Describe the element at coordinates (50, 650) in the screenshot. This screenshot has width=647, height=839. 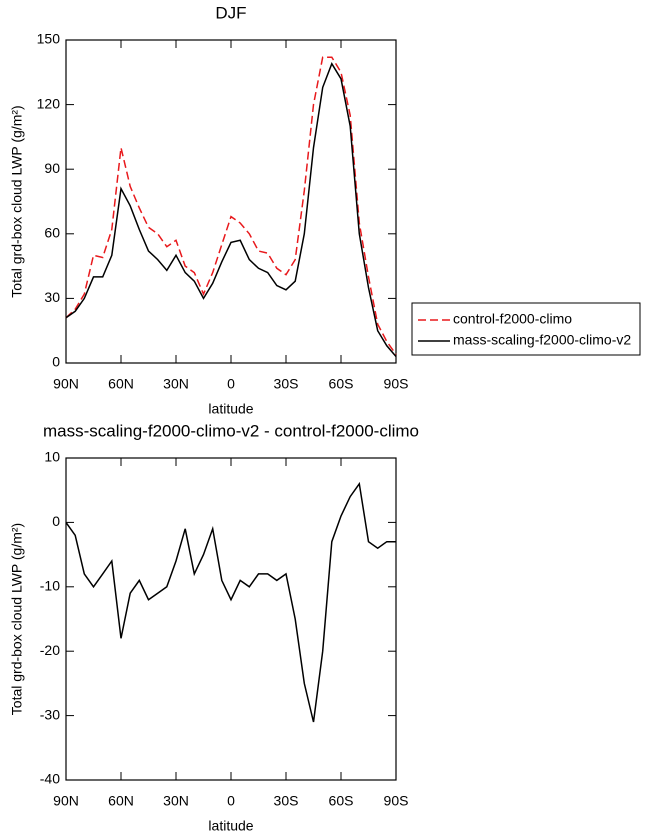
I see `y-tick-label: -20` at that location.